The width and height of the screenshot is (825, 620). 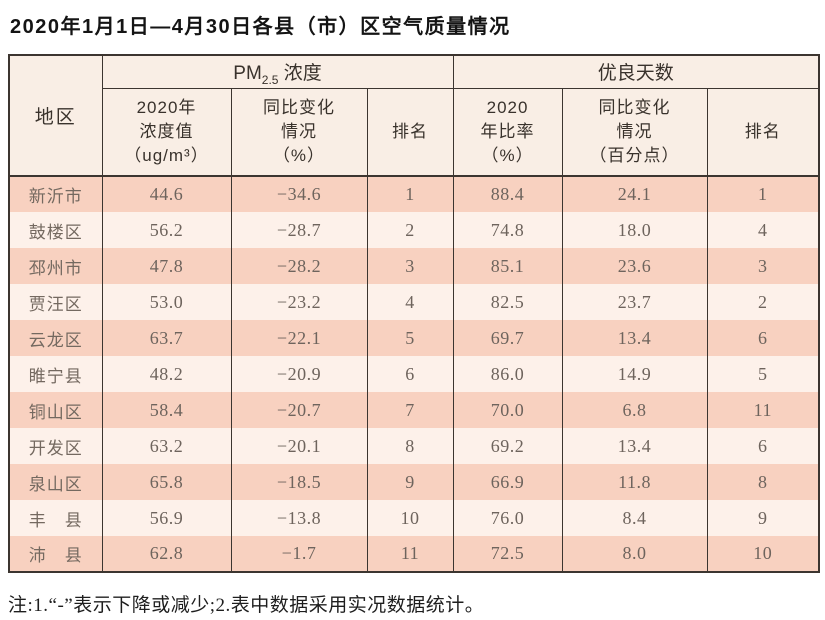 What do you see at coordinates (246, 605) in the screenshot?
I see `footnote: 注:1.“-”表示下降或减少;2.表中数据采用实况数据统计。` at bounding box center [246, 605].